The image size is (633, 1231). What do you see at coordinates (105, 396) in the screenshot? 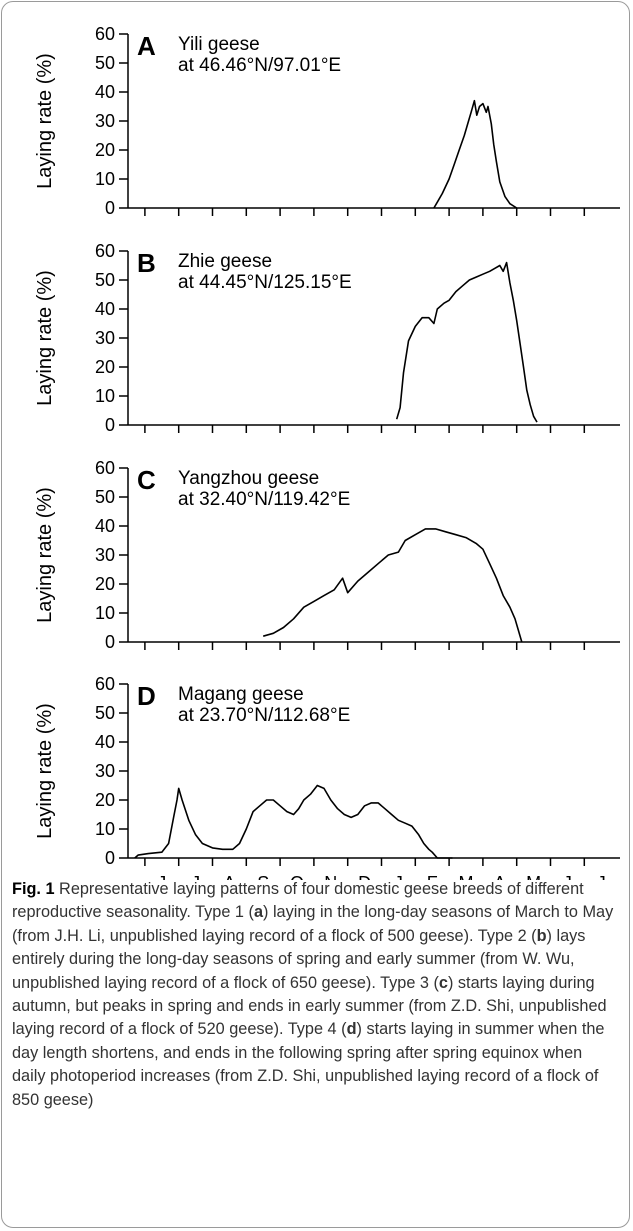
I see `panel-b-ytick-label-10: 10` at bounding box center [105, 396].